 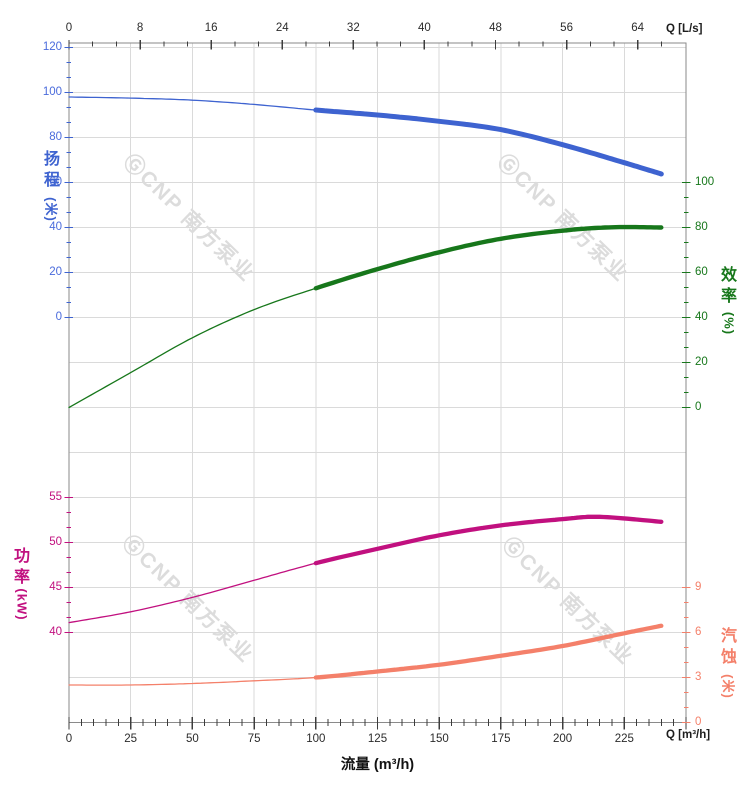 What do you see at coordinates (684, 29) in the screenshot?
I see `top-axis-unit-label: Q [L/s]` at bounding box center [684, 29].